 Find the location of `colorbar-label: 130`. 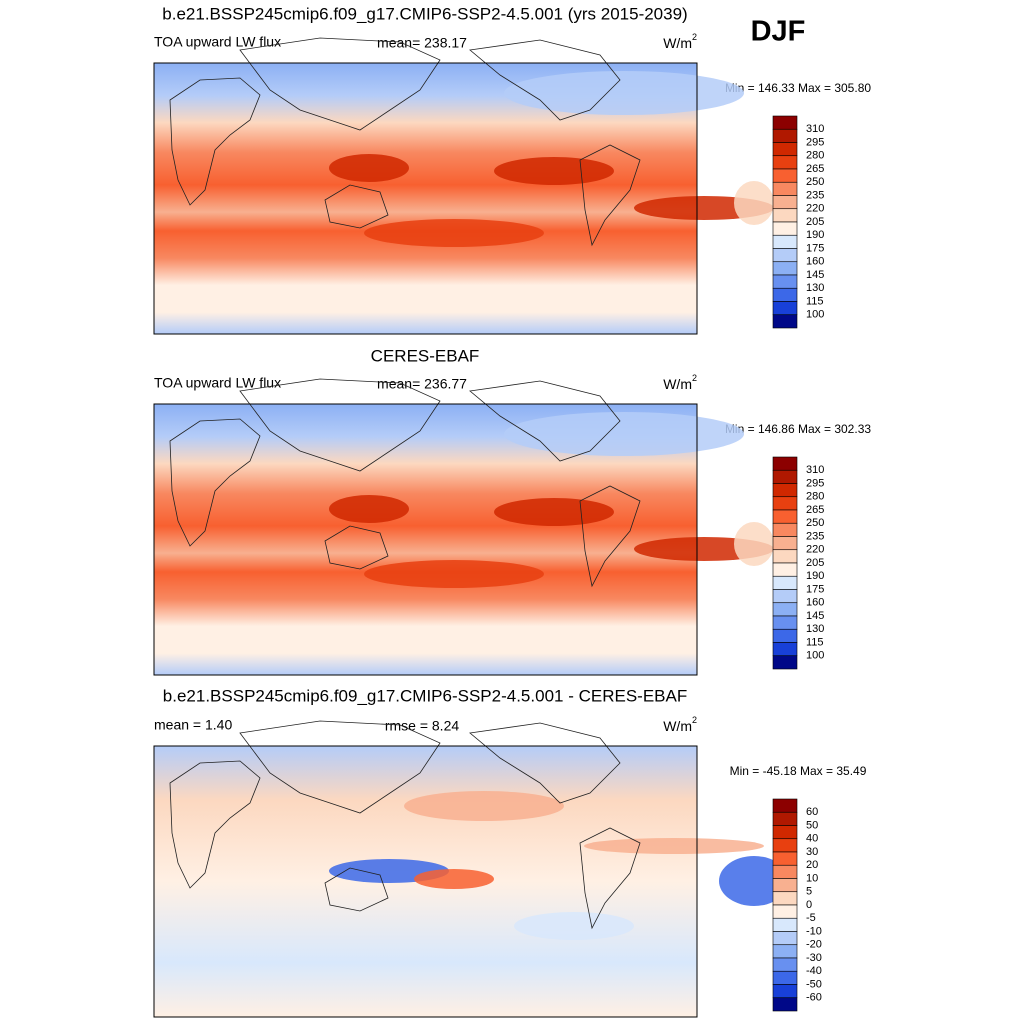

colorbar-label: 130 is located at coordinates (815, 629).